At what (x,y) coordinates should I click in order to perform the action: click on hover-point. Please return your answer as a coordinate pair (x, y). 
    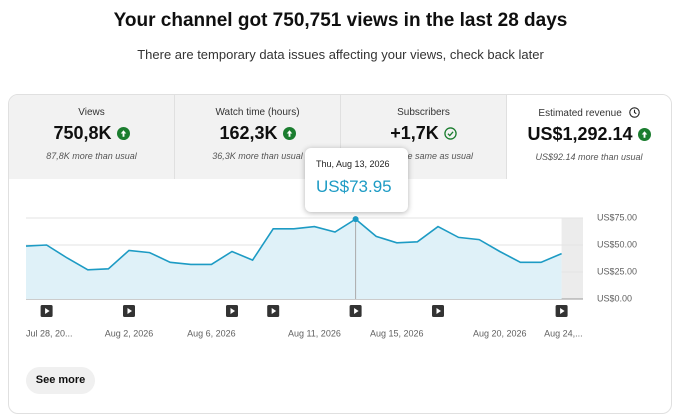
    Looking at the image, I should click on (355, 219).